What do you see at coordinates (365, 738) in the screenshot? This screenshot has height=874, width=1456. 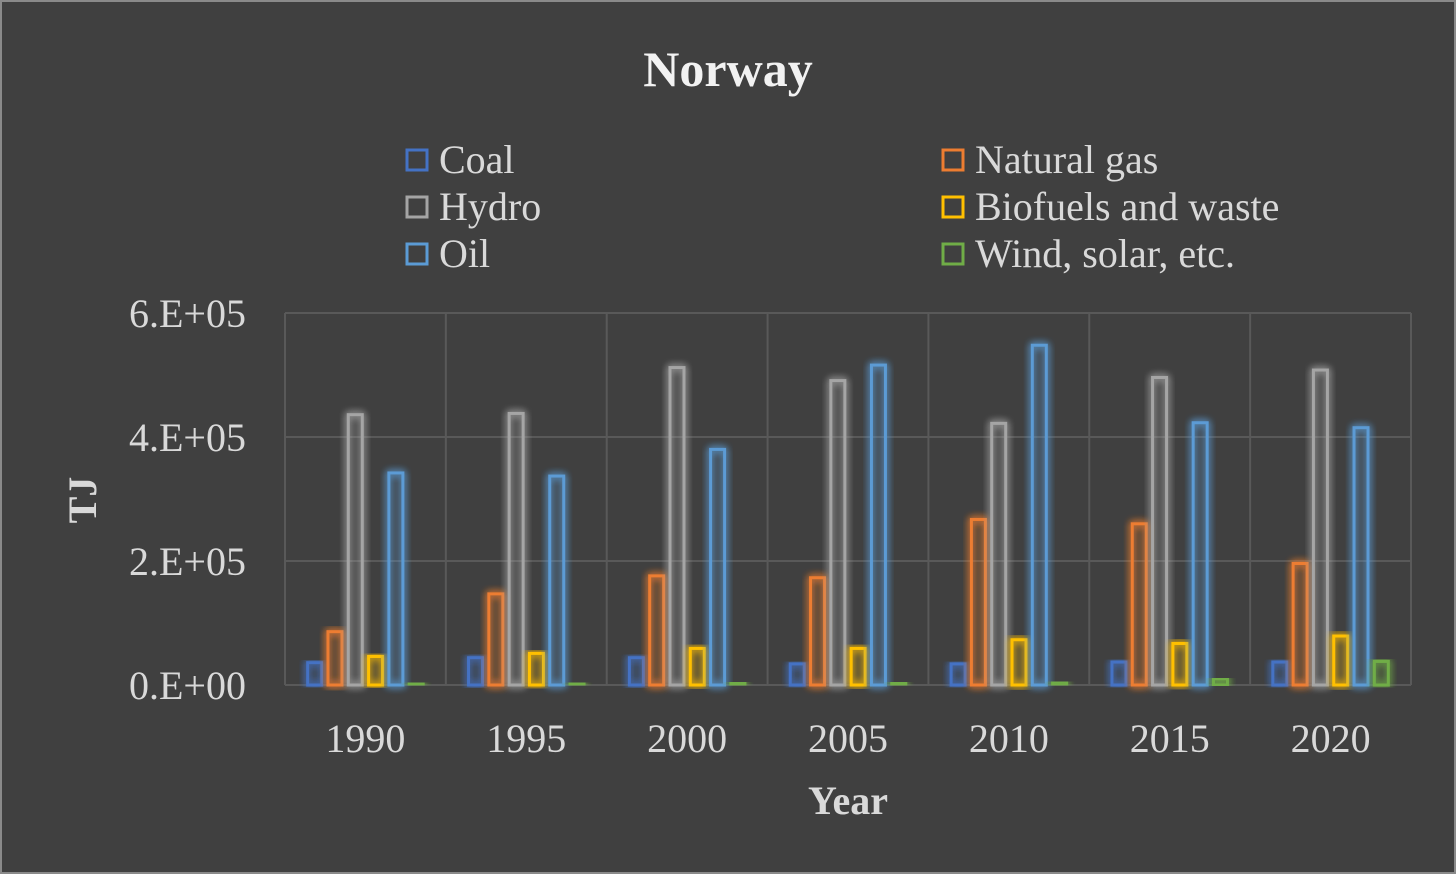 I see `x-tick-label: 1990` at bounding box center [365, 738].